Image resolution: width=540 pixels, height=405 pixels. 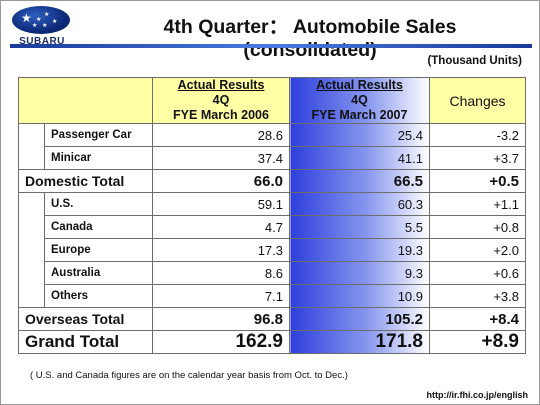 What do you see at coordinates (221, 85) in the screenshot?
I see `header-fye2006-line1: Actual Results` at bounding box center [221, 85].